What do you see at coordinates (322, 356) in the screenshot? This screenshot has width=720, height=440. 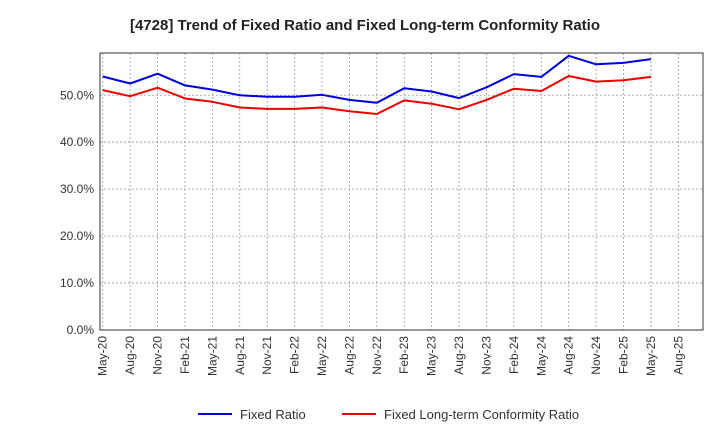 I see `x-tick-label: May-22` at bounding box center [322, 356].